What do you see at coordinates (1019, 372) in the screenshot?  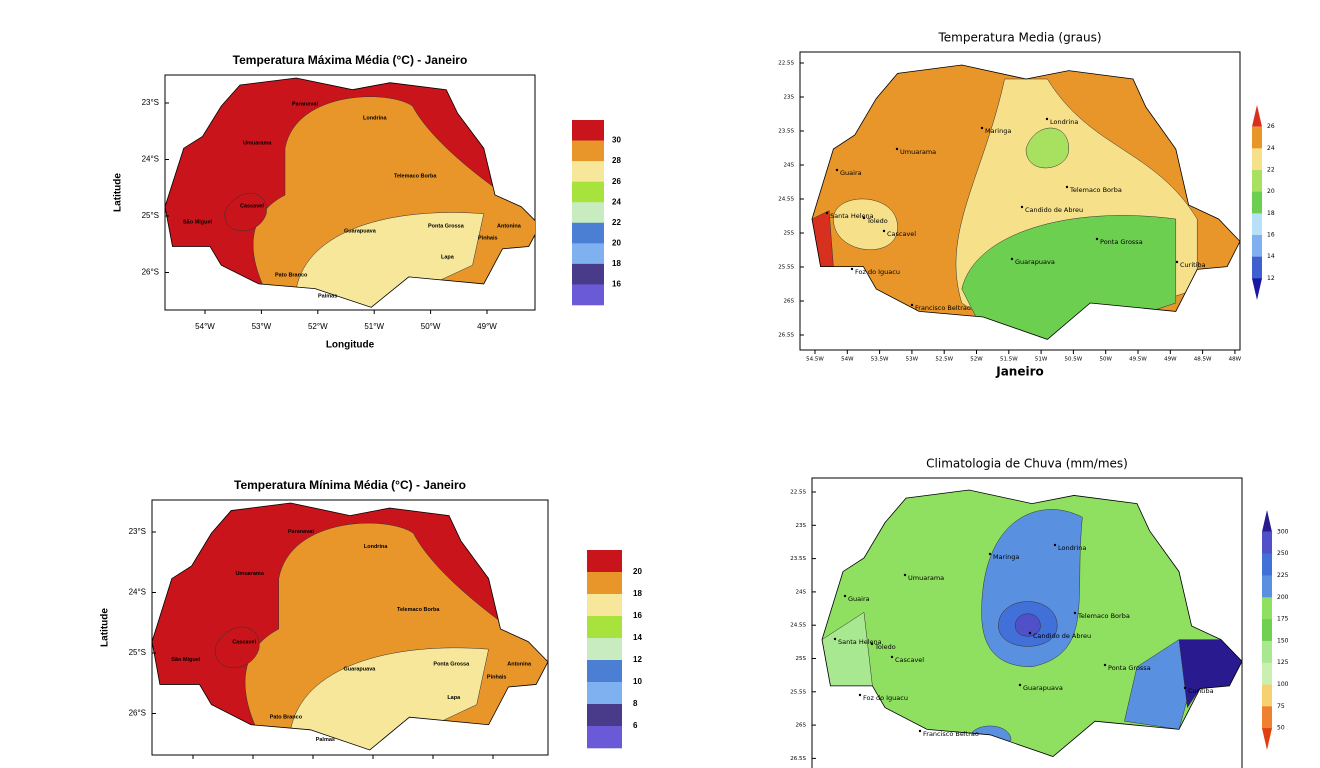 I see `x-axis-label: Janeiro` at bounding box center [1019, 372].